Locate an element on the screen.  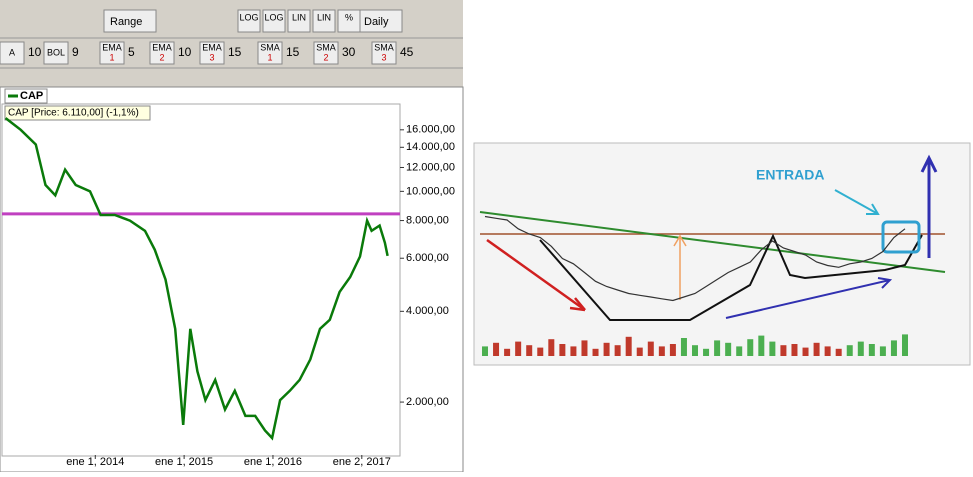
range-label: Range is located at coordinates (126, 22).